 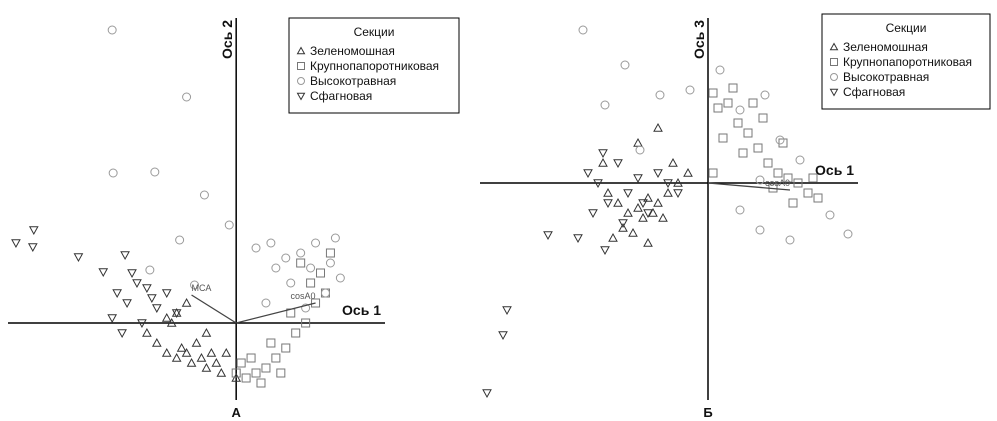 I want to click on legend-label: Высокотравная, so click(x=886, y=77).